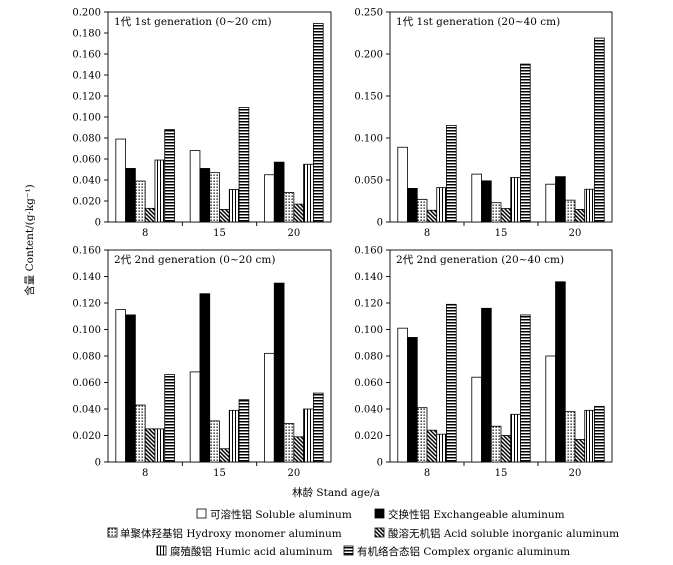  Describe the element at coordinates (231, 533) in the screenshot. I see `legend-label-hydroxy: 单聚体羟基铝 Hydroxy monomer aluminum` at that location.